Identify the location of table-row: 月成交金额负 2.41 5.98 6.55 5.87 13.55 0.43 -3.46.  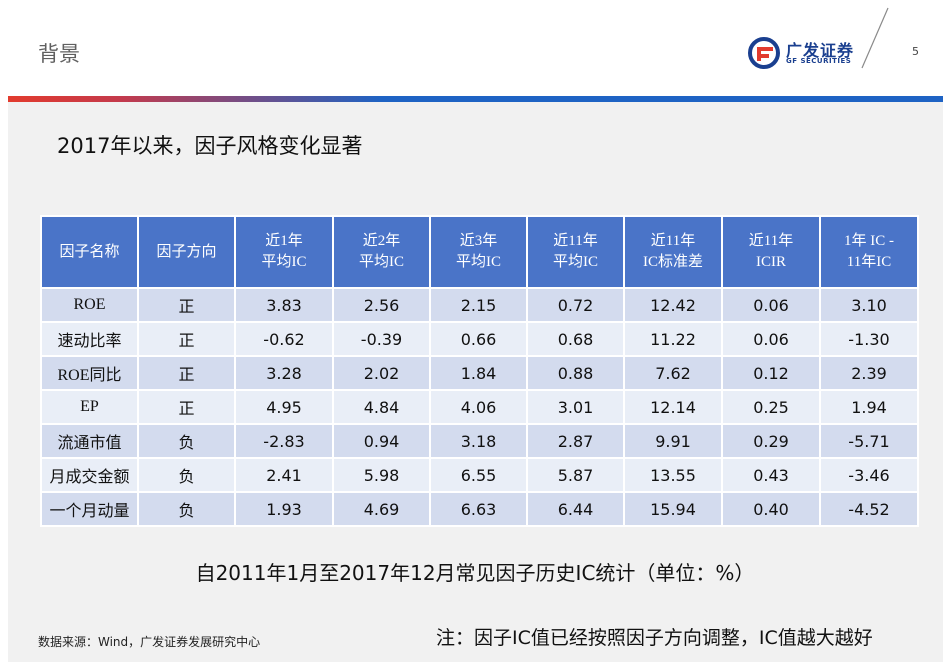
(479, 475).